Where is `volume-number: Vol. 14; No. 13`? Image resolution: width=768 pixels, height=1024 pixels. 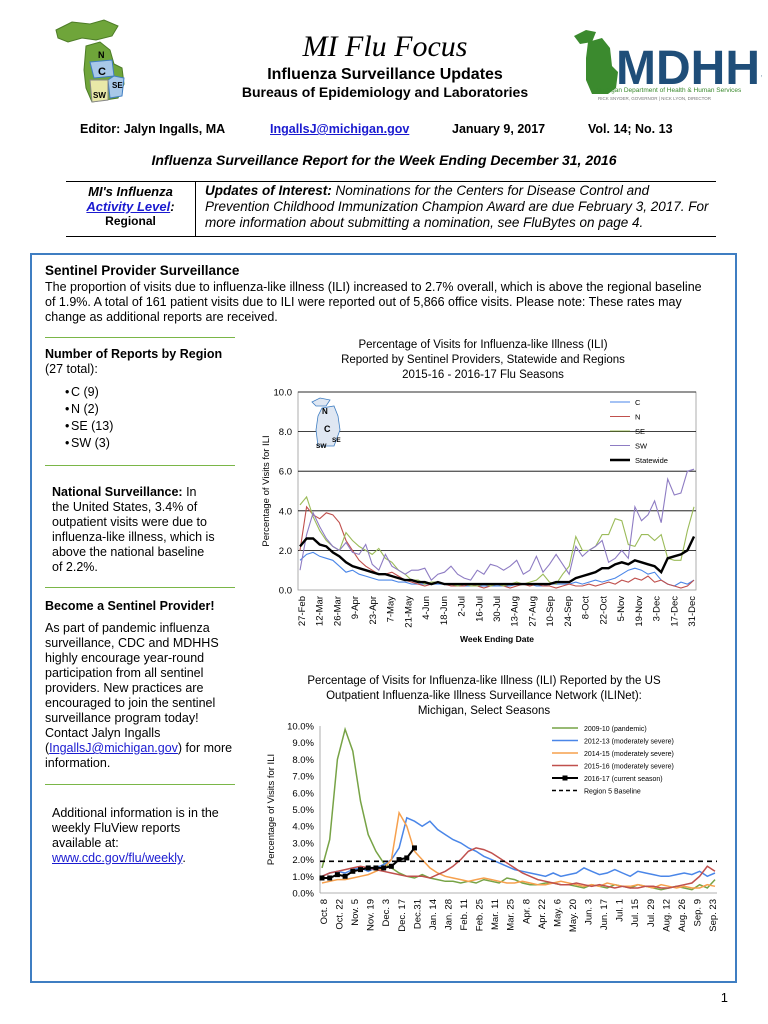 volume-number: Vol. 14; No. 13 is located at coordinates (630, 129).